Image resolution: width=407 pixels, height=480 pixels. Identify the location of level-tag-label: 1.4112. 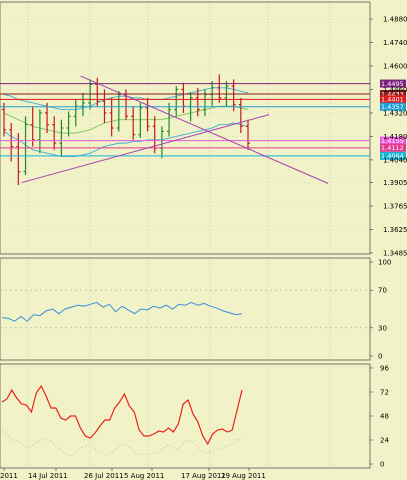
(392, 148).